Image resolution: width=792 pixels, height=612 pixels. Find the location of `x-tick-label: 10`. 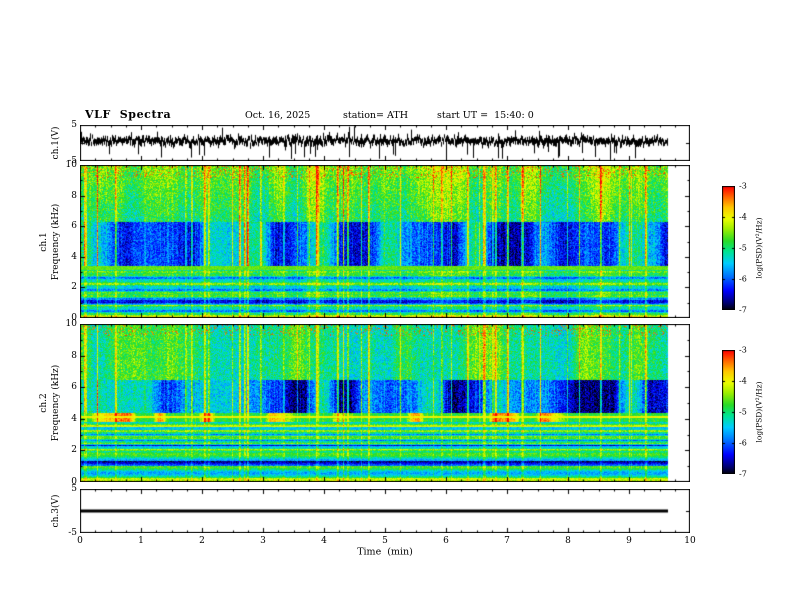

x-tick-label: 10 is located at coordinates (690, 541).